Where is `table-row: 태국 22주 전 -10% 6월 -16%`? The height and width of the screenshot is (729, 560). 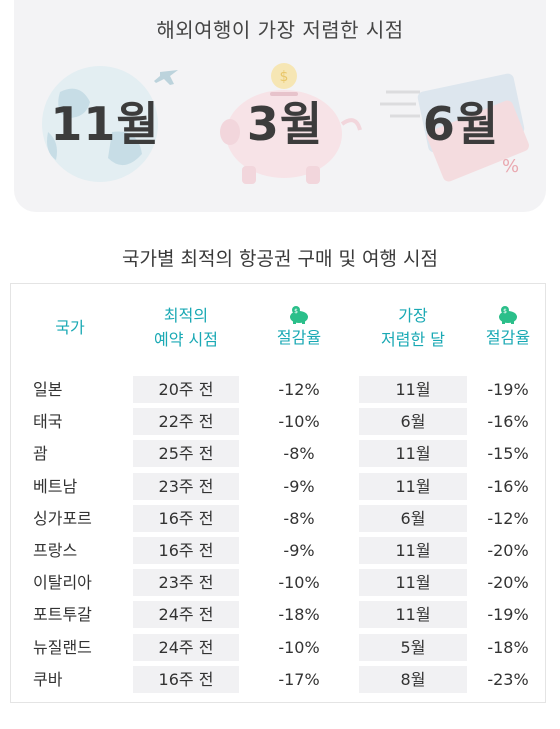 table-row: 태국 22주 전 -10% 6월 -16% is located at coordinates (278, 421).